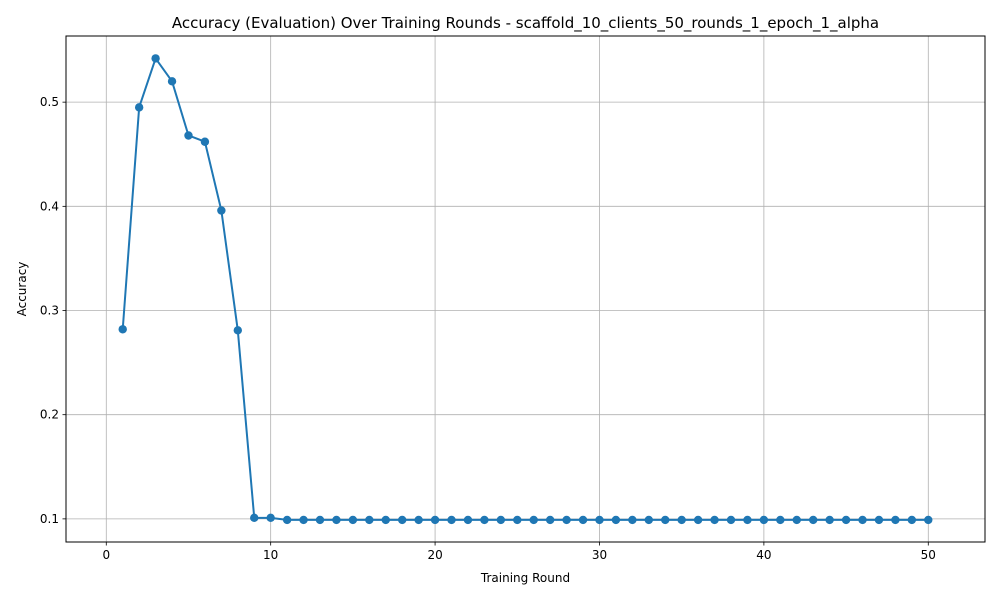 The height and width of the screenshot is (600, 1000). What do you see at coordinates (49, 519) in the screenshot?
I see `y-tick-label: 0.1` at bounding box center [49, 519].